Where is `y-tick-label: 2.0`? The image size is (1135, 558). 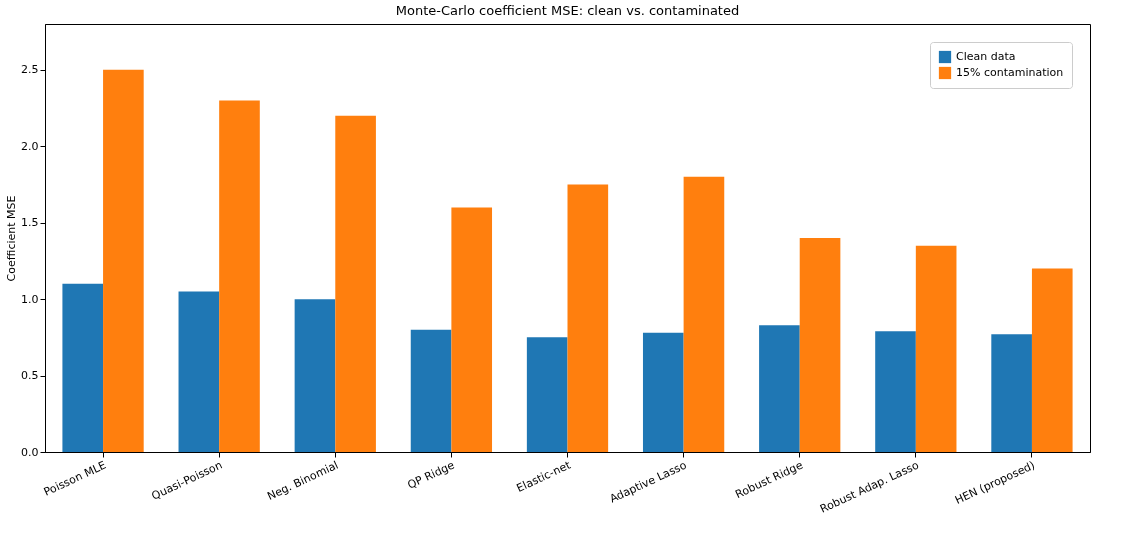
y-tick-label: 2.0 is located at coordinates (30, 146).